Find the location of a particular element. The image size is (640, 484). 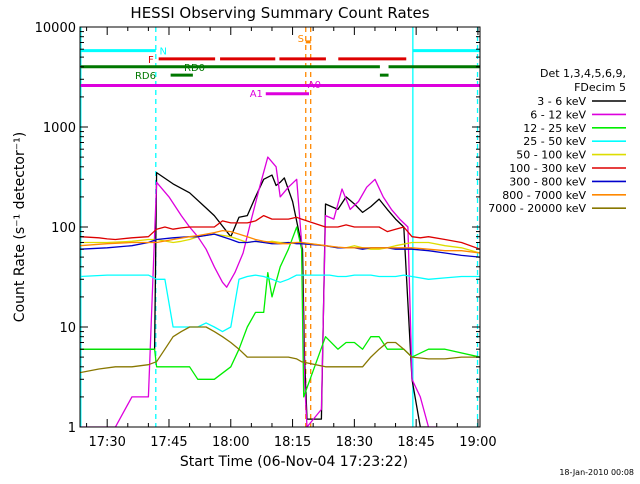

legend-label-50-100-kev: 50 - 100 keV is located at coordinates (551, 155).